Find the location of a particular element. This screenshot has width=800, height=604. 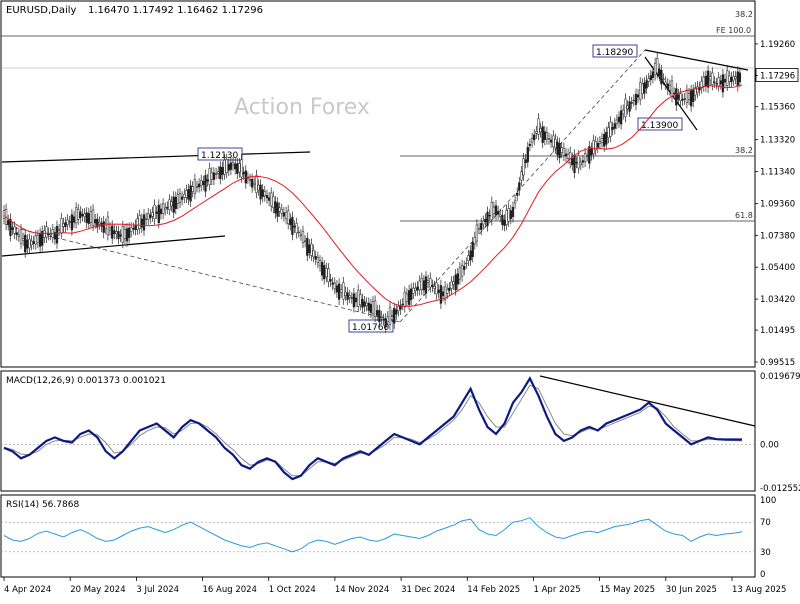

price-axis-label: 1.01495 is located at coordinates (777, 331).